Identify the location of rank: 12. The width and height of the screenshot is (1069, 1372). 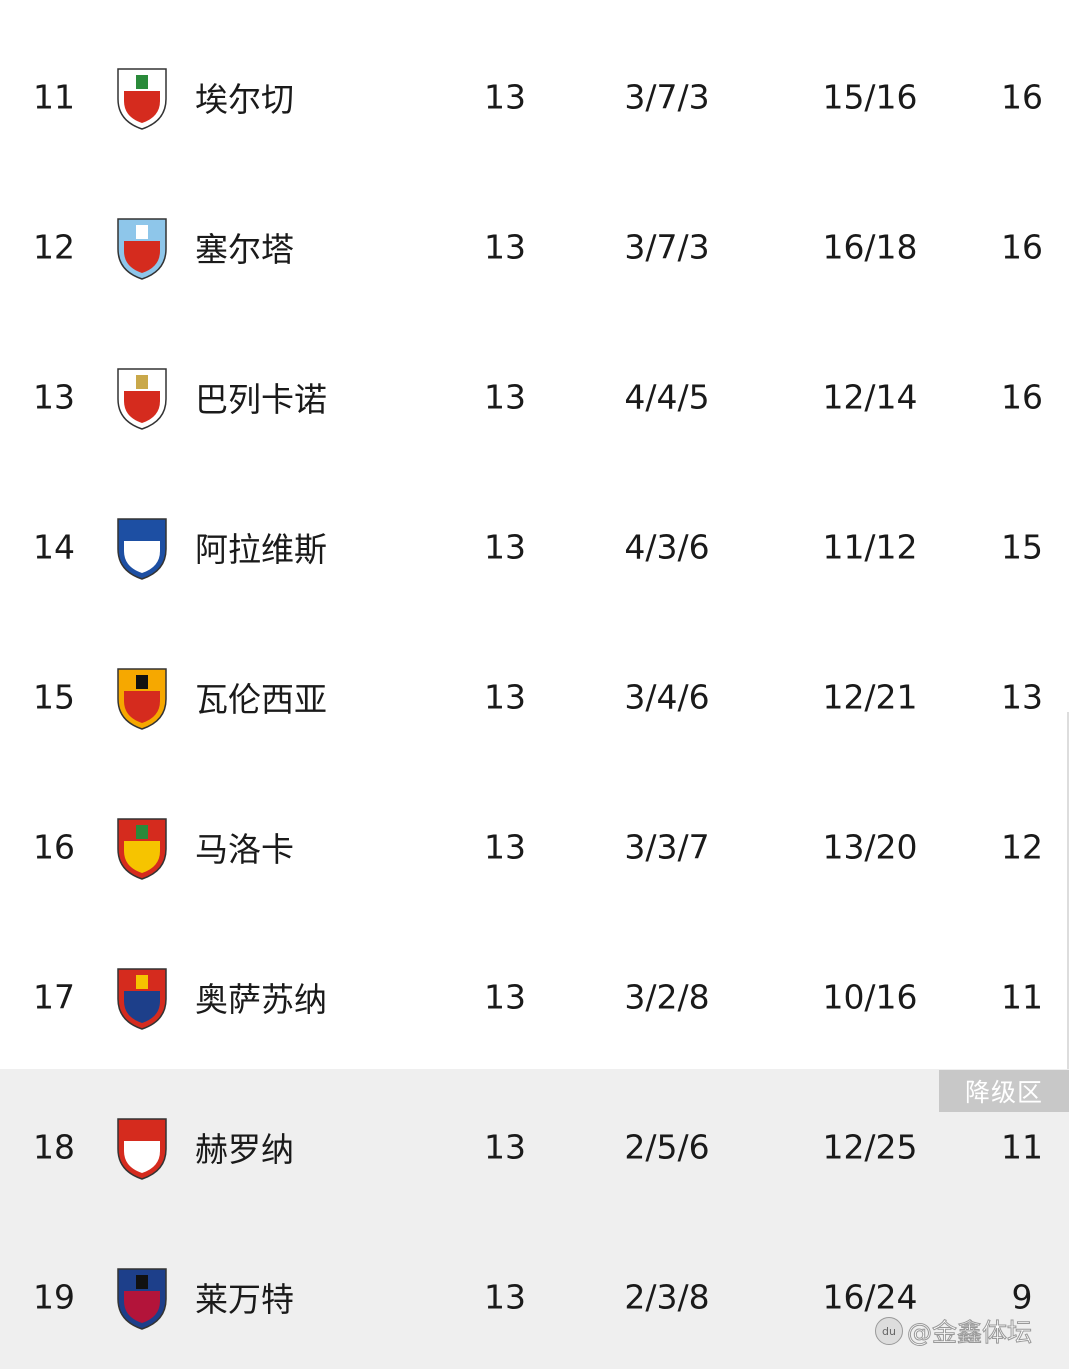
(54, 247).